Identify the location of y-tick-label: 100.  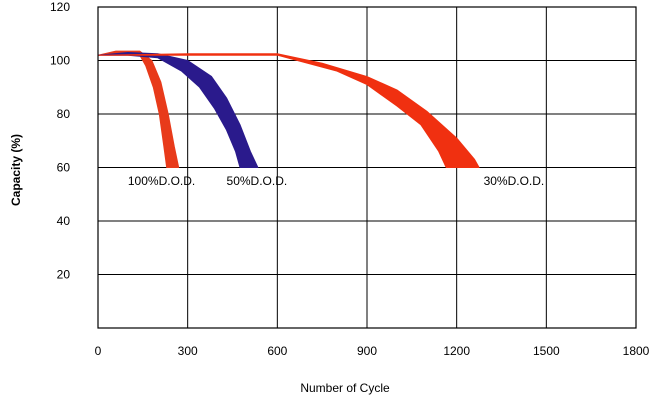
(60, 61).